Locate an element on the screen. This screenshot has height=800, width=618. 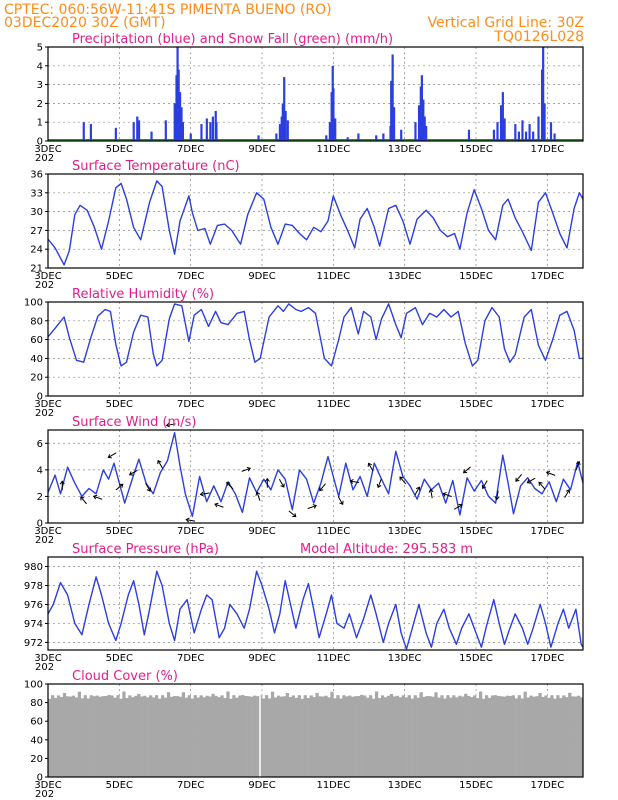
panel-title: Surface Pressure (hPa) is located at coordinates (145, 549).